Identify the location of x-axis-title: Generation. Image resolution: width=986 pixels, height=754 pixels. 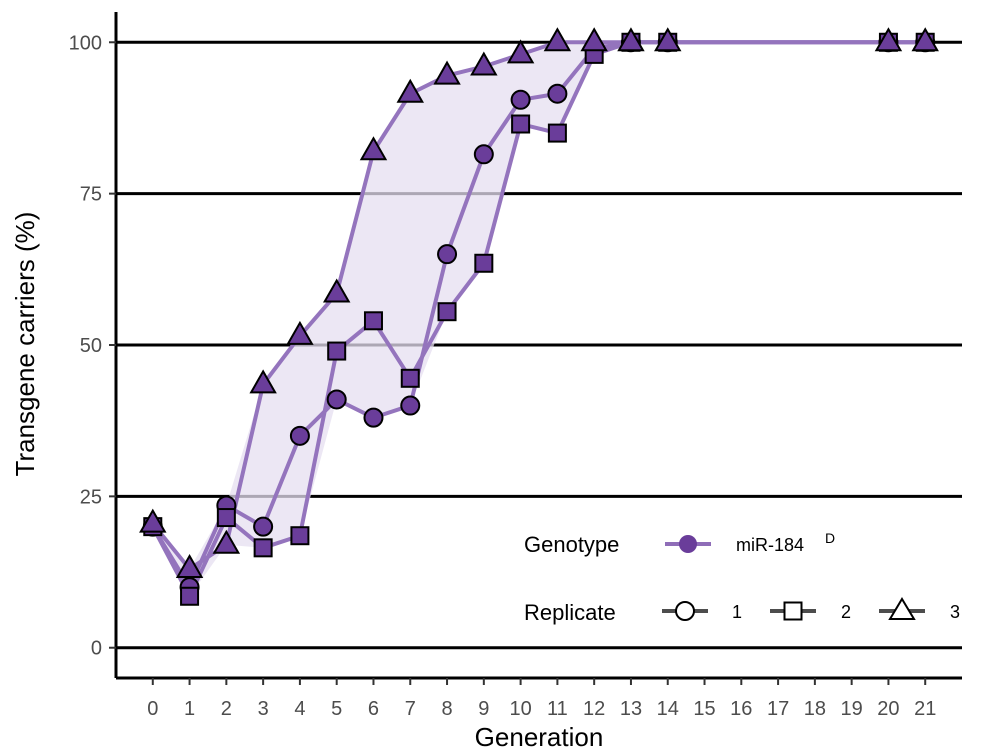
(539, 737).